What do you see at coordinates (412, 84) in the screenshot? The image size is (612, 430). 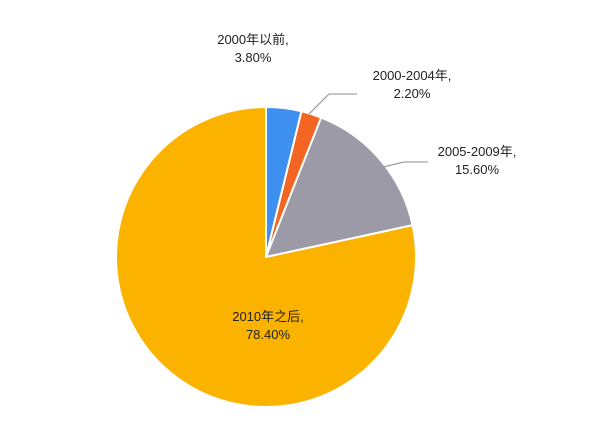 I see `data-label-2: 2000-2004年, 2.20%` at bounding box center [412, 84].